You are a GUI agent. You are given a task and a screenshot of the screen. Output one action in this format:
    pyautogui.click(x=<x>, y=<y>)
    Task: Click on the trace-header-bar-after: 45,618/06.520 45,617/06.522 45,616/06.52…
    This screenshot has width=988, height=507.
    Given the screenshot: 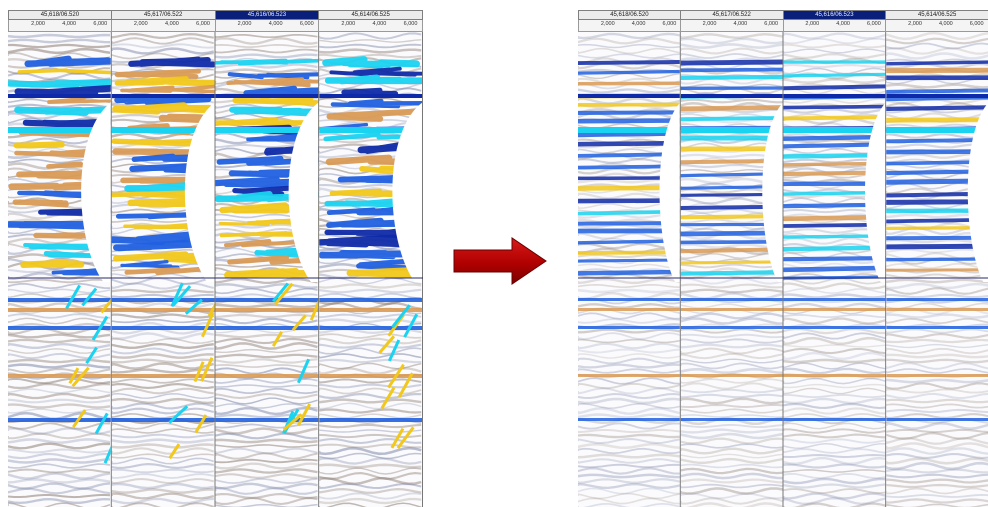 What is the action you would take?
    pyautogui.click(x=783, y=15)
    